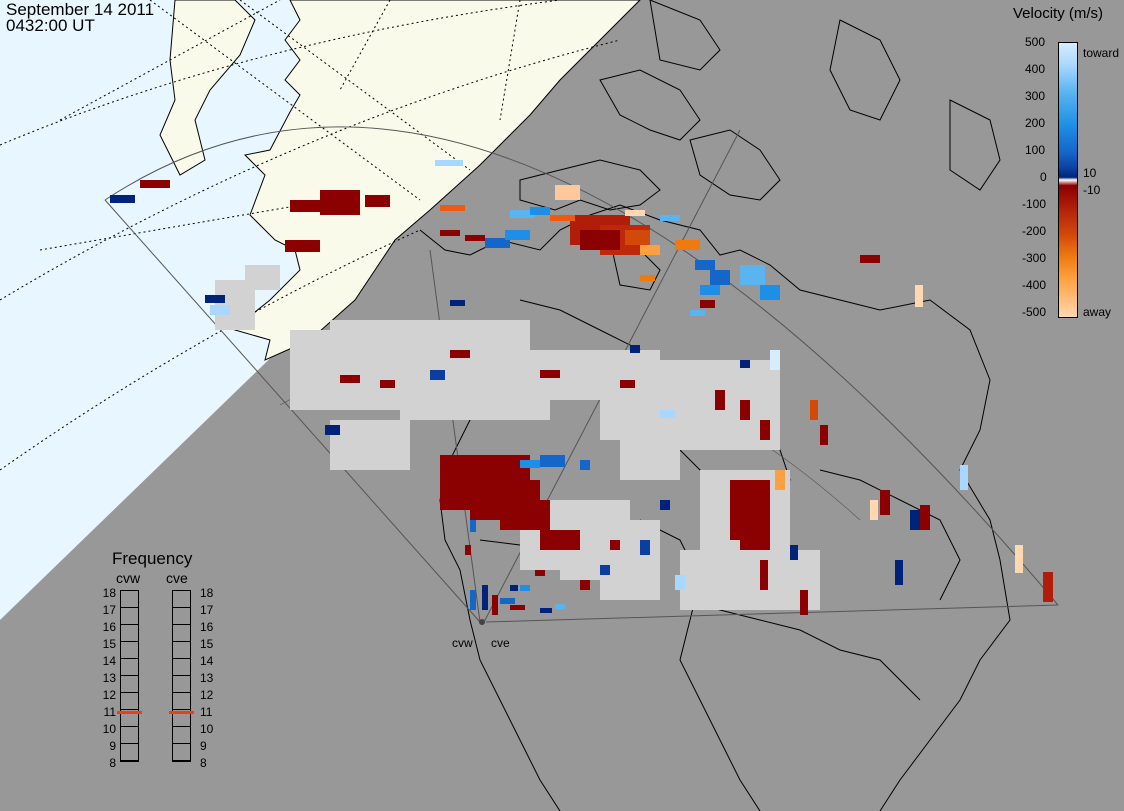 This screenshot has height=811, width=1124. I want to click on frequency-scale-right: 18 17 16 15 14 13 12 11 10 9 8, so click(210, 678).